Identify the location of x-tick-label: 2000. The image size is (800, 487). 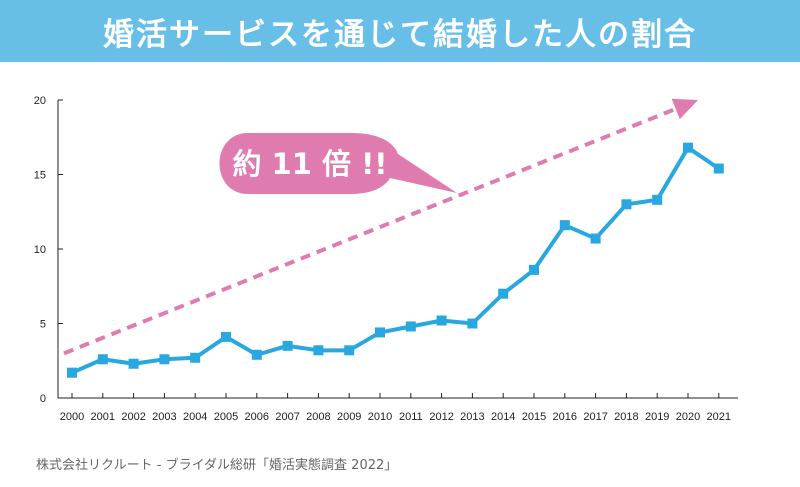
(72, 417).